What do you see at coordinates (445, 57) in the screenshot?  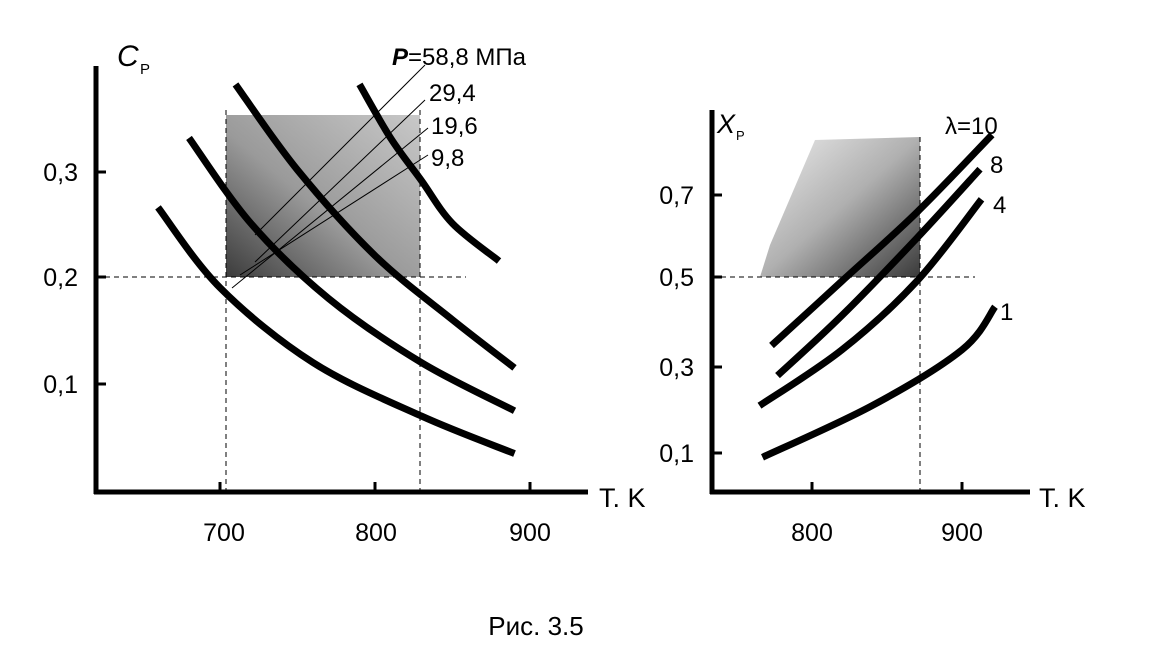 I see `series-label-value: 58,8` at bounding box center [445, 57].